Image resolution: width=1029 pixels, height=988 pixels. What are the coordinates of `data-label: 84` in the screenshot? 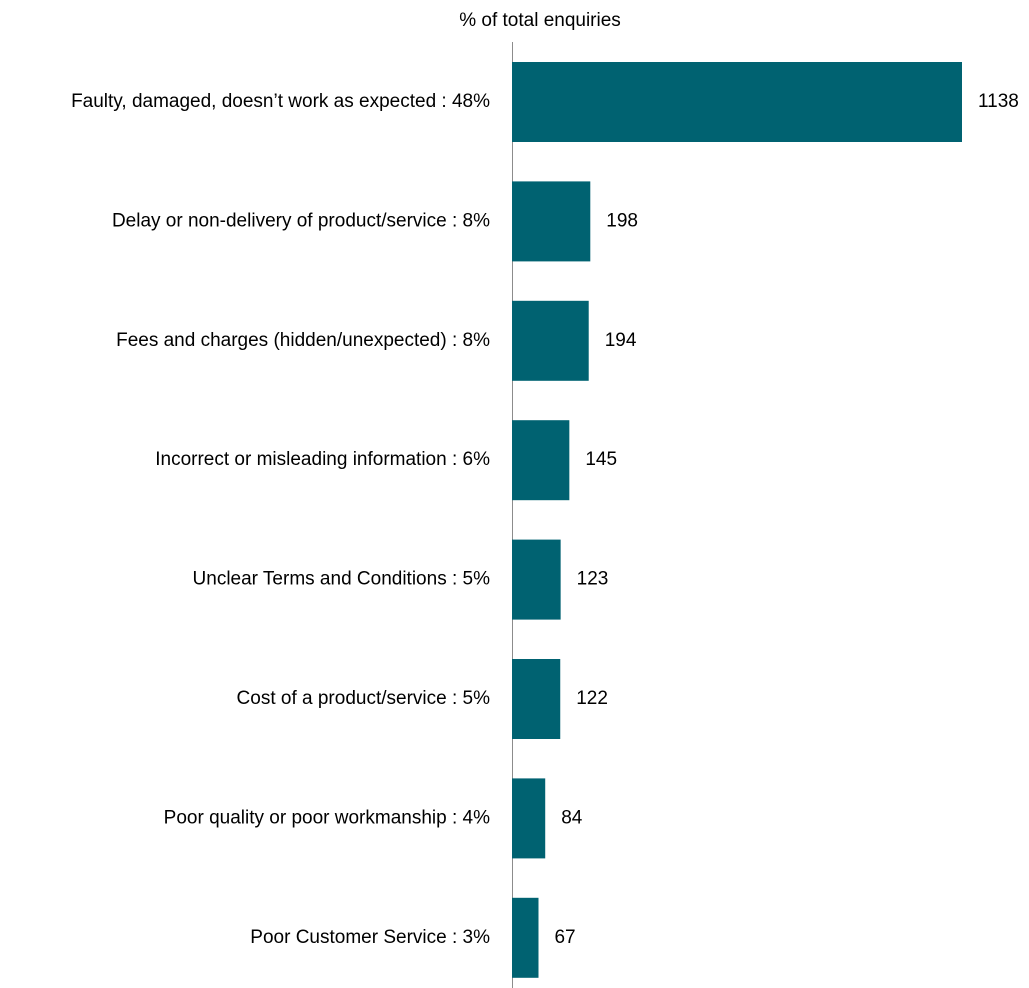 It's located at (572, 817).